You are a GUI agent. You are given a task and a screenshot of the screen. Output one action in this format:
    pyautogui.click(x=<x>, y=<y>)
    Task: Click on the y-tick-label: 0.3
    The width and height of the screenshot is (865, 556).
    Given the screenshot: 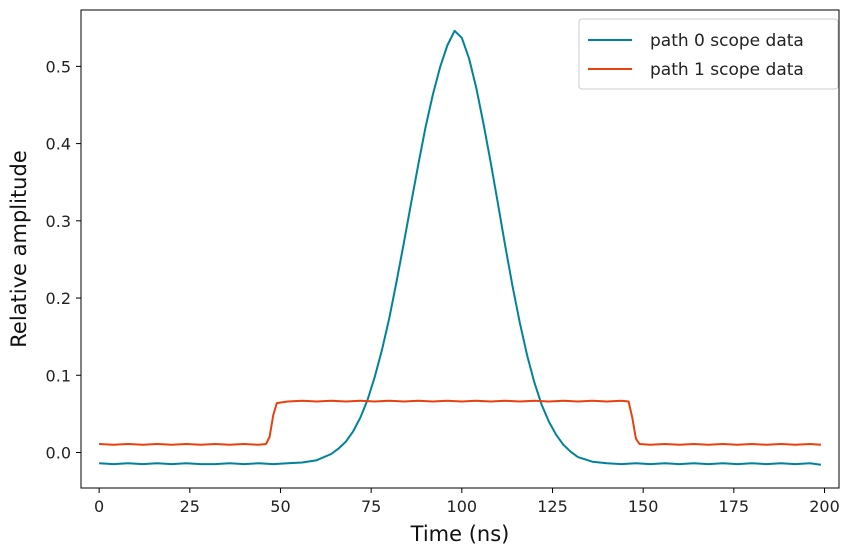 What is the action you would take?
    pyautogui.click(x=58, y=221)
    